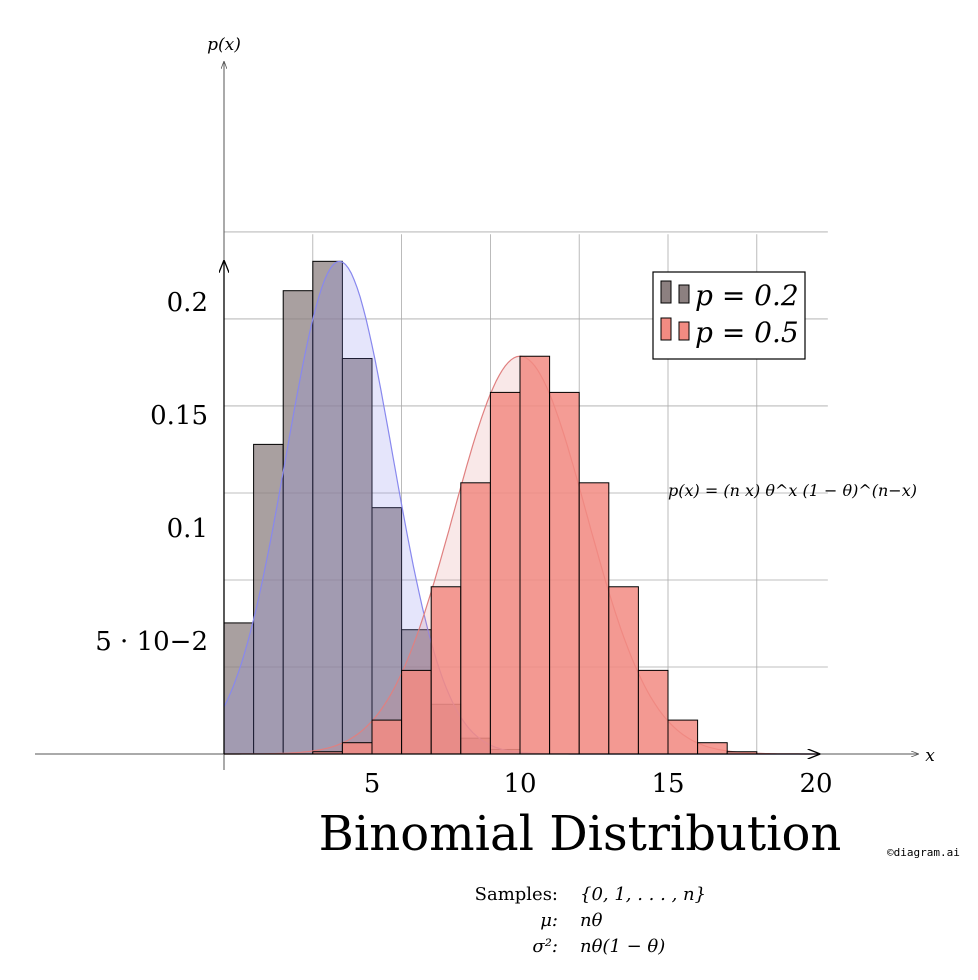  What do you see at coordinates (372, 784) in the screenshot?
I see `x-tick-label: 5` at bounding box center [372, 784].